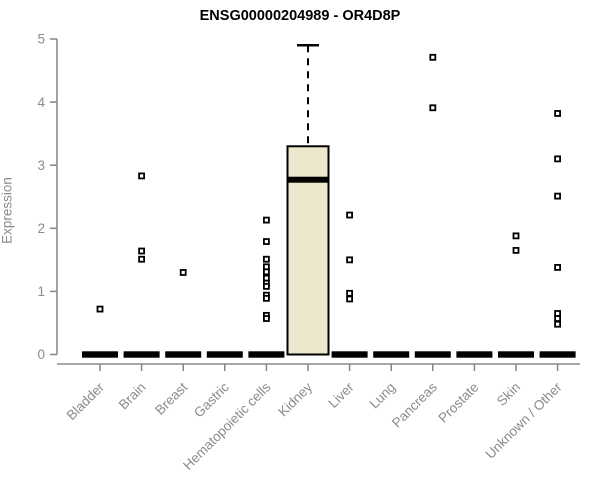 This screenshot has width=600, height=500. What do you see at coordinates (341, 395) in the screenshot?
I see `x-tick-label: Liver` at bounding box center [341, 395].